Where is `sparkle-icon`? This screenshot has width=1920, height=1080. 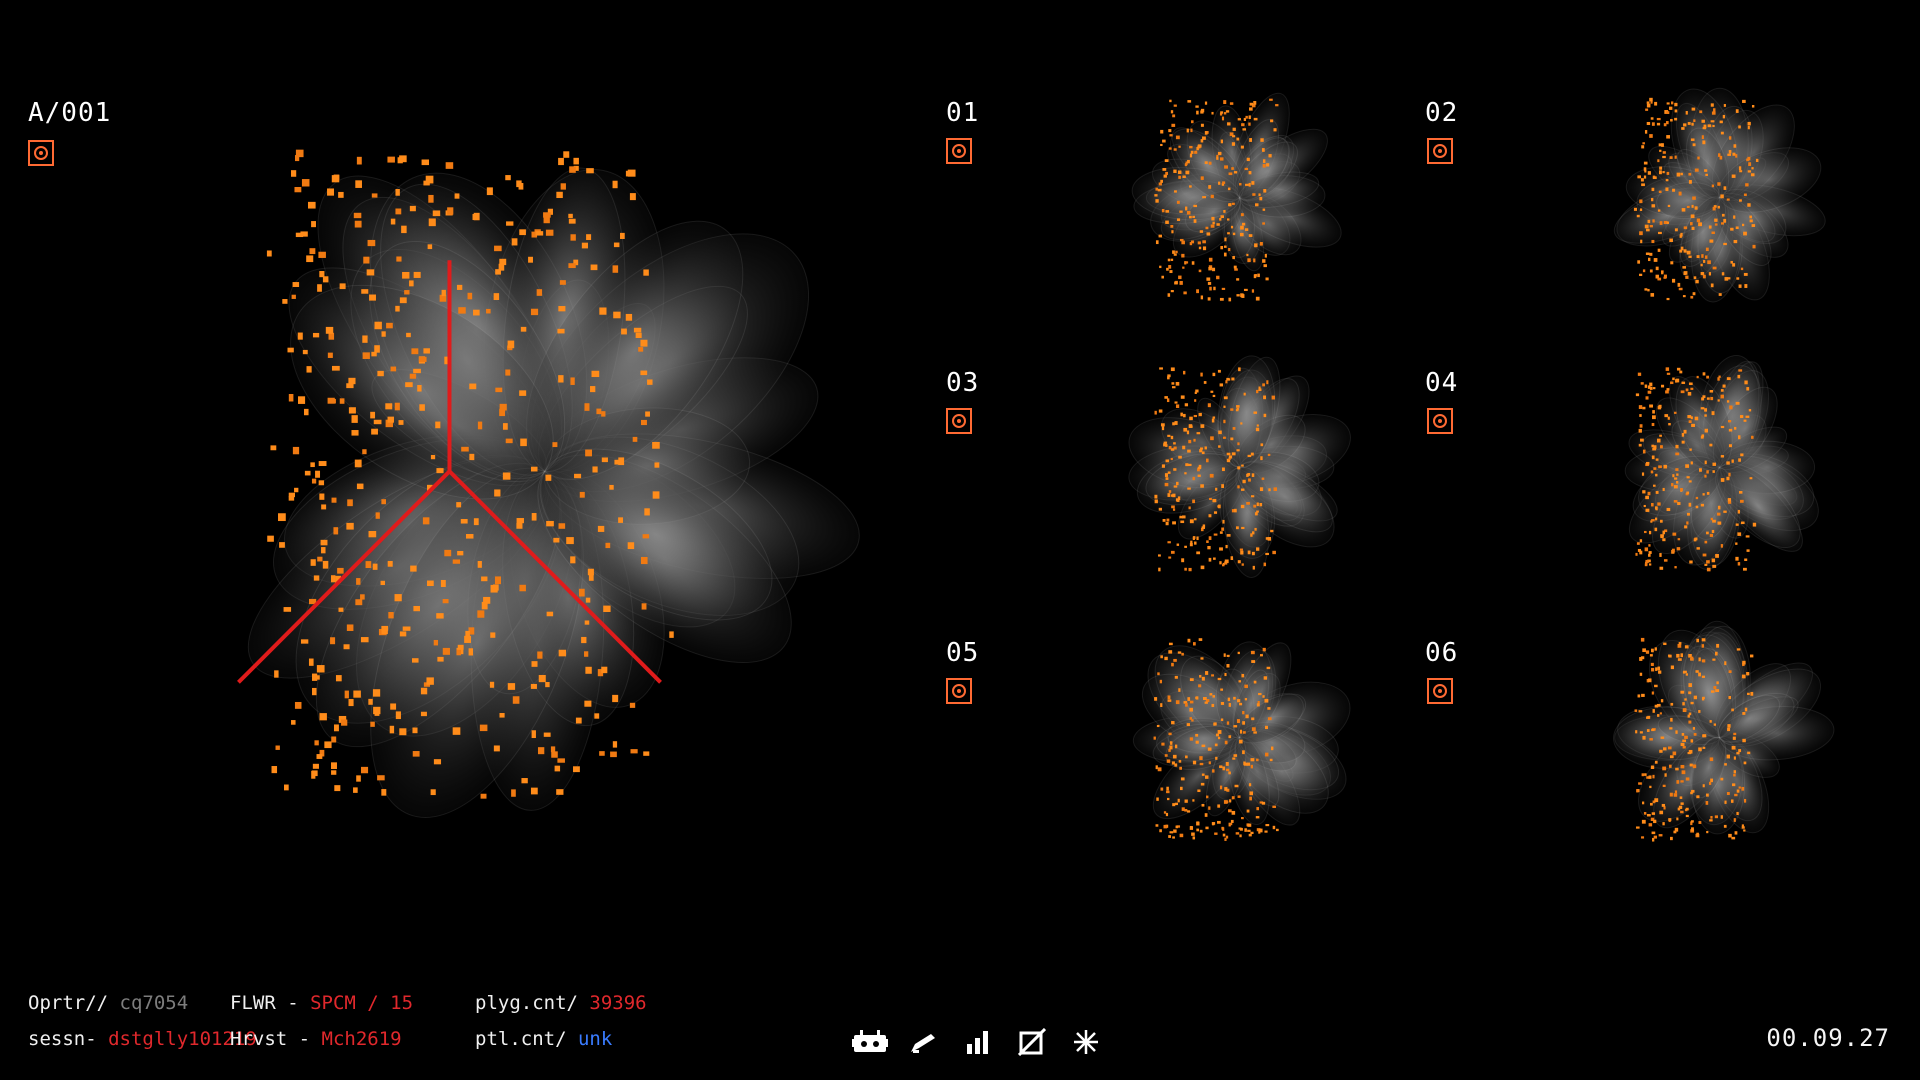
sparkle-icon is located at coordinates (1086, 1042).